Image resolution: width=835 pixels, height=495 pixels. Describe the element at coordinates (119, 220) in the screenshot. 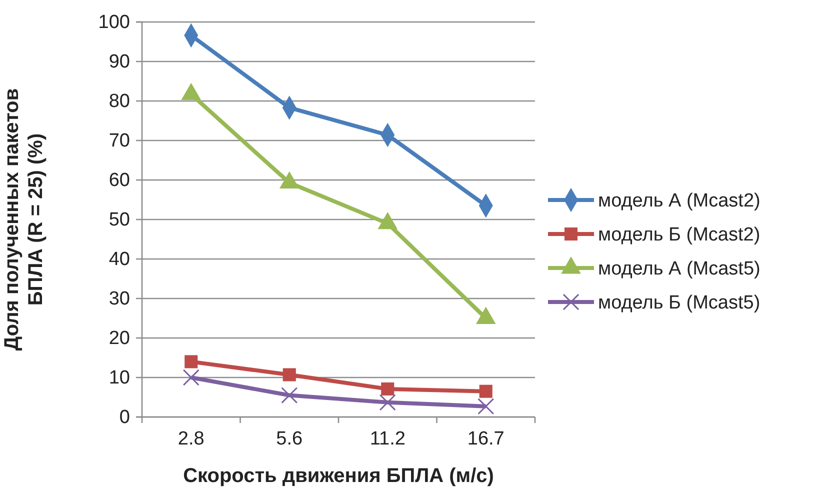

I see `y-tick-label: 50` at that location.